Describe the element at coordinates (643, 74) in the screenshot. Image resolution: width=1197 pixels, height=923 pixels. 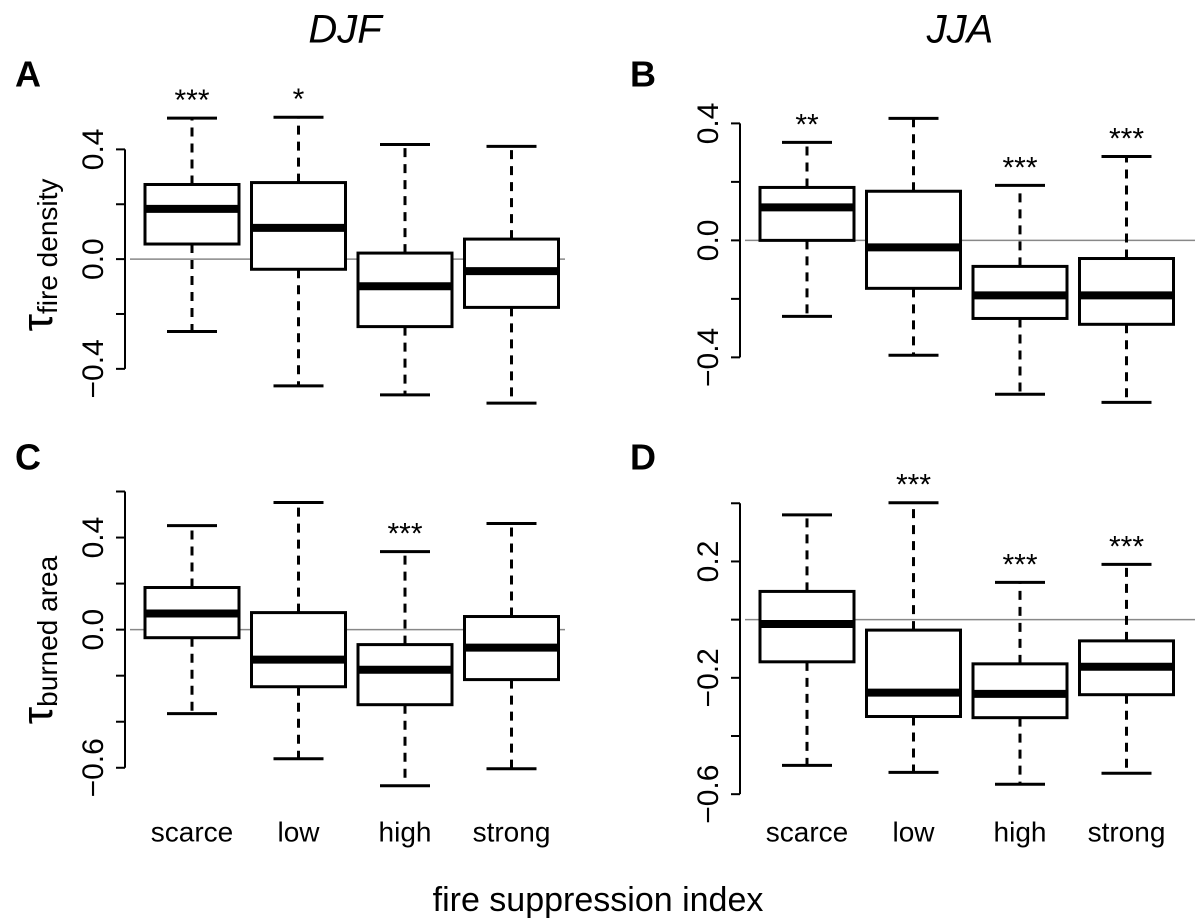
I see `panel-letter: B` at that location.